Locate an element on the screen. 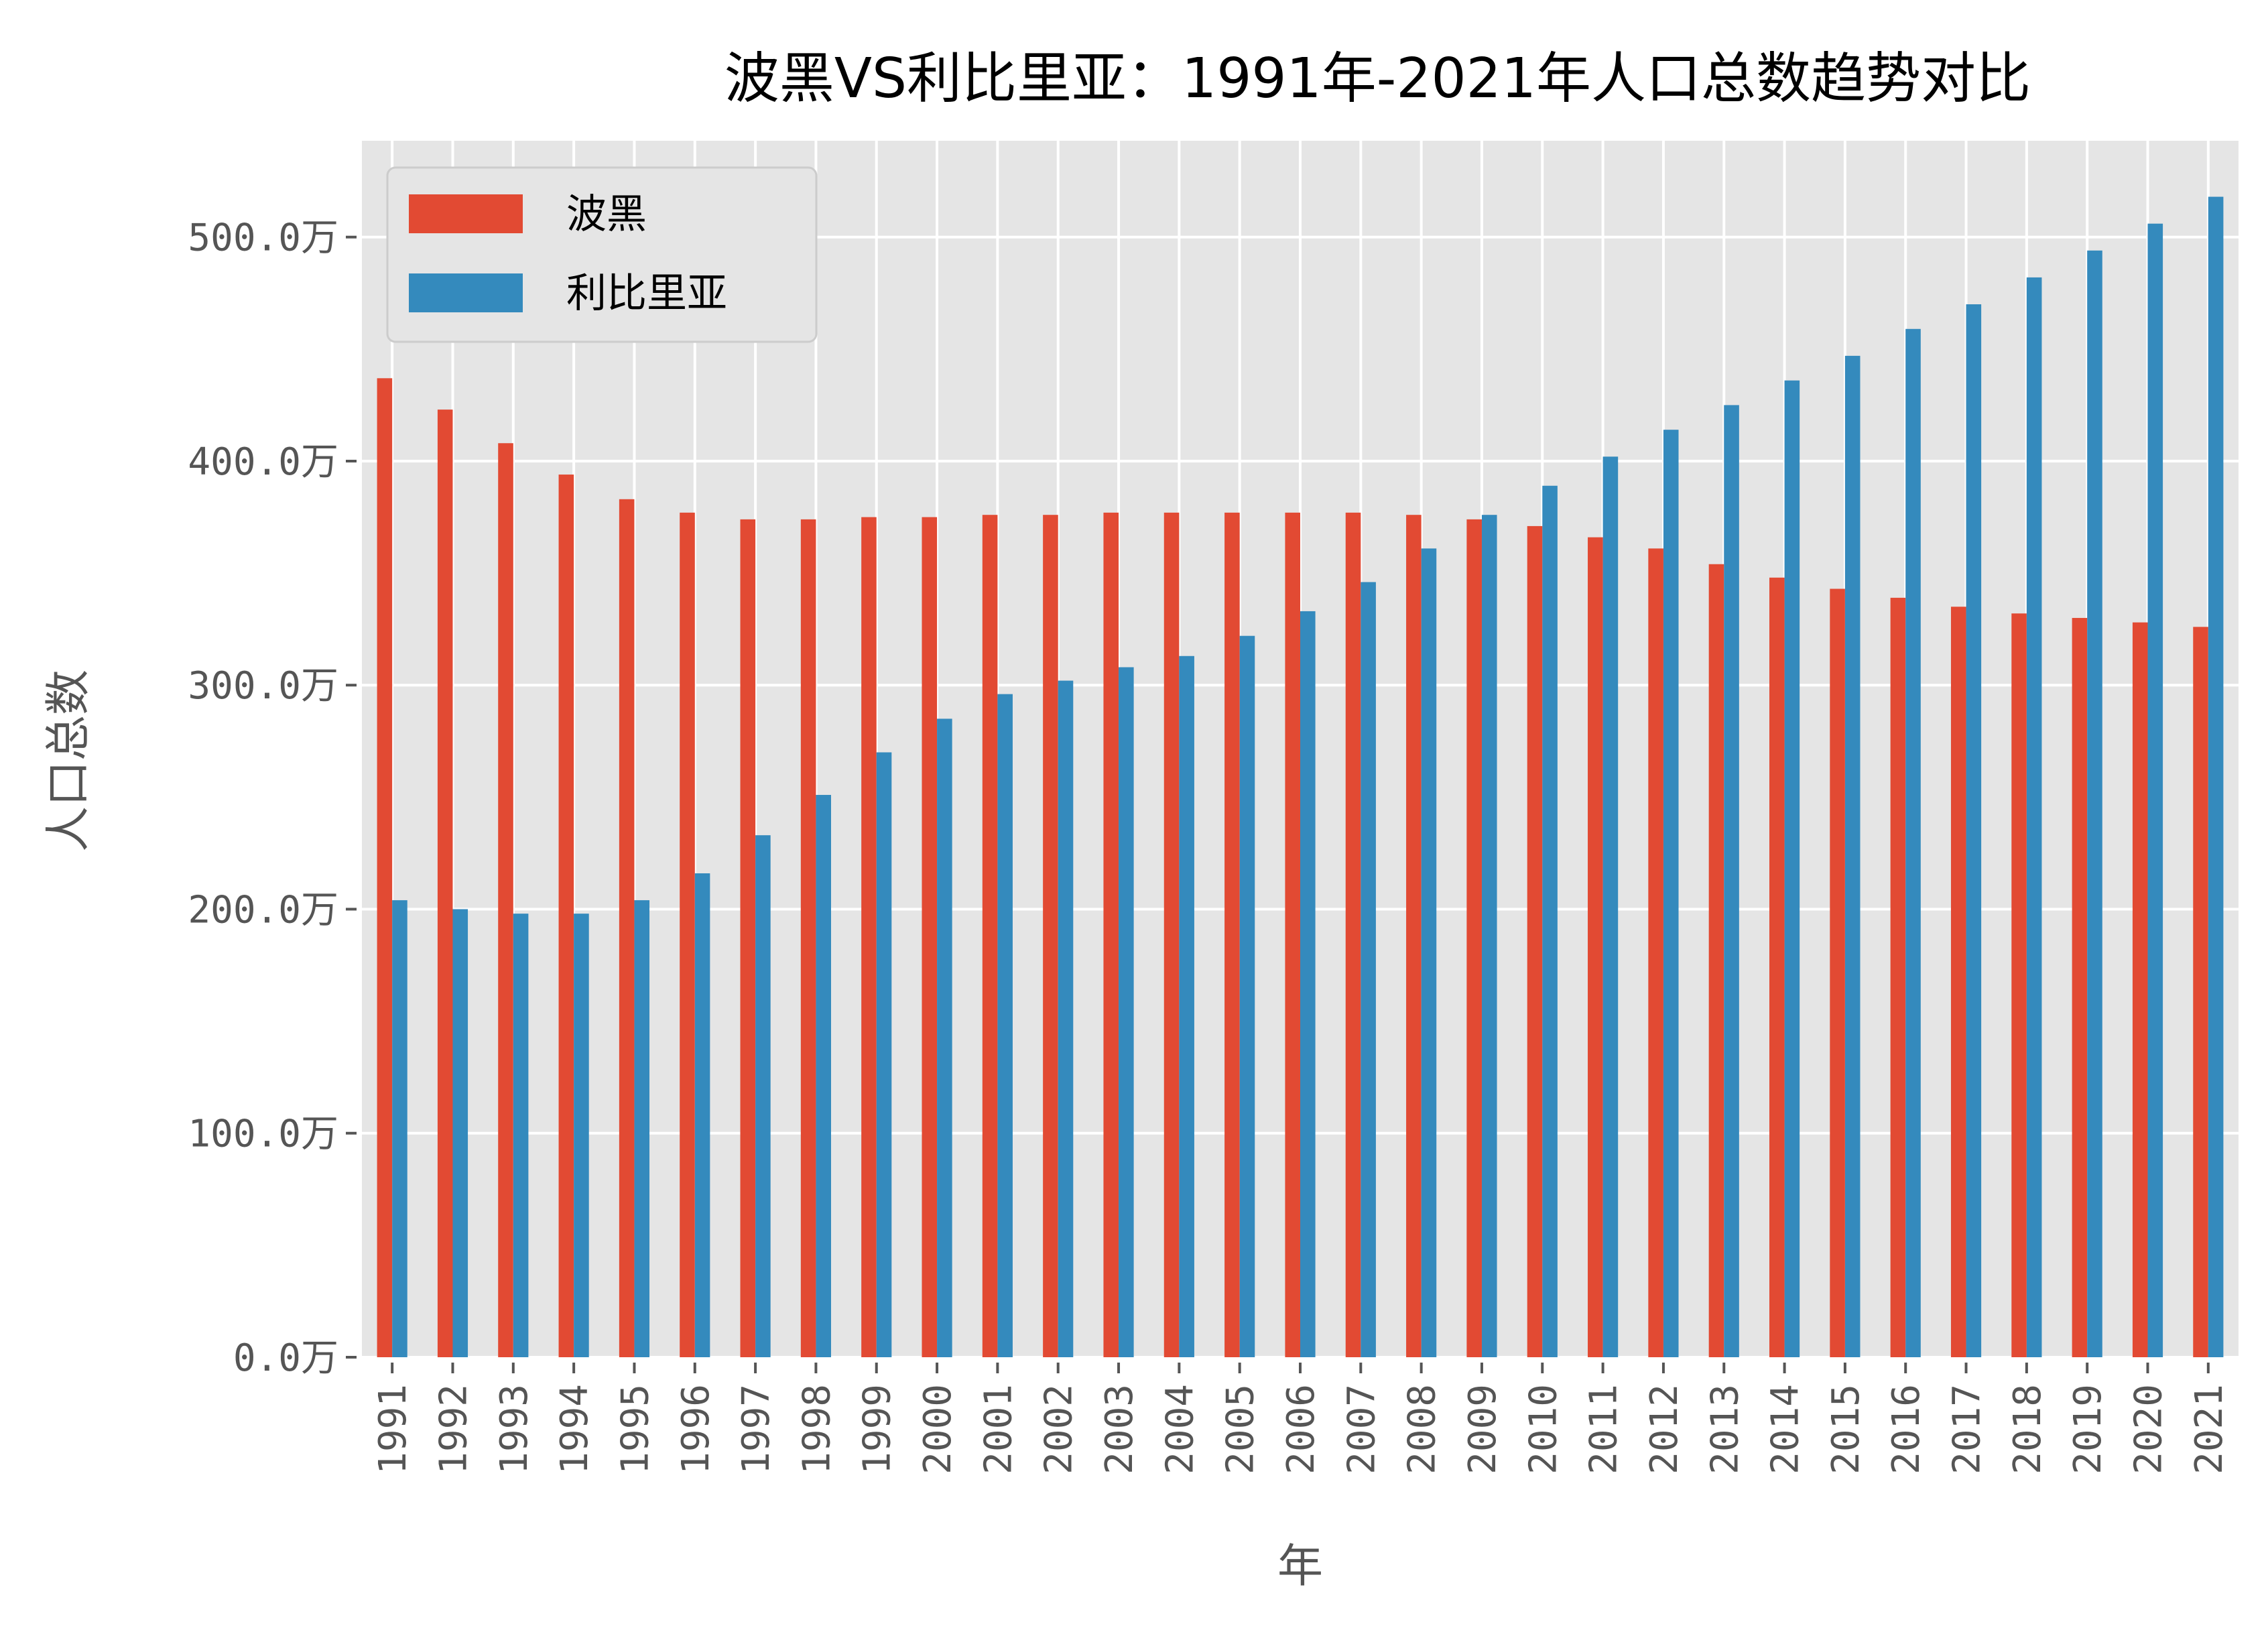 The width and height of the screenshot is (2268, 1628). x-tick-label: 2010 is located at coordinates (1543, 1429).